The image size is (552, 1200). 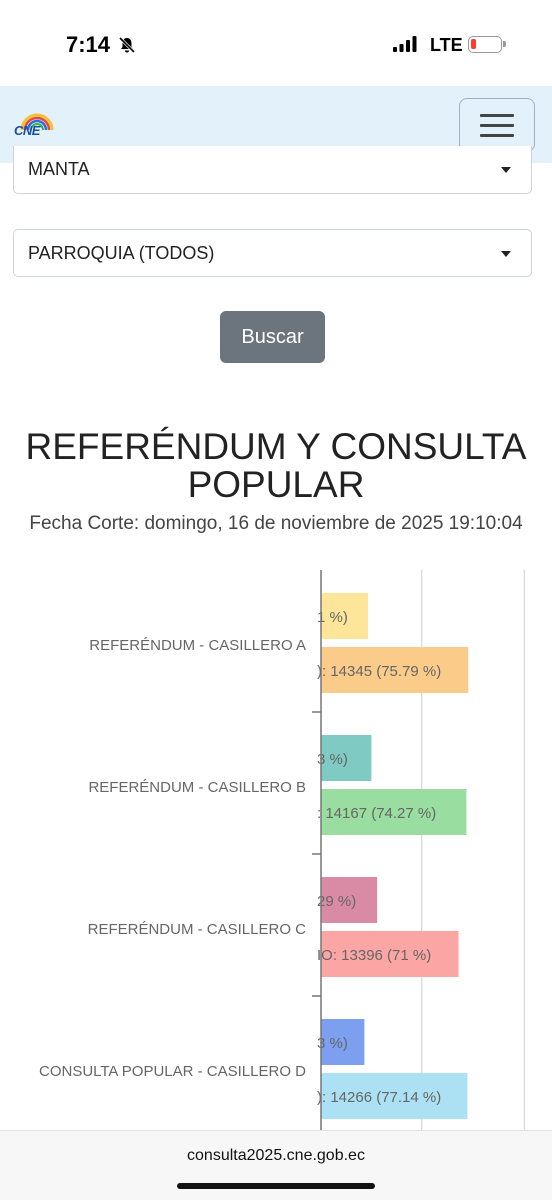 What do you see at coordinates (504, 44) in the screenshot?
I see `battery-tip` at bounding box center [504, 44].